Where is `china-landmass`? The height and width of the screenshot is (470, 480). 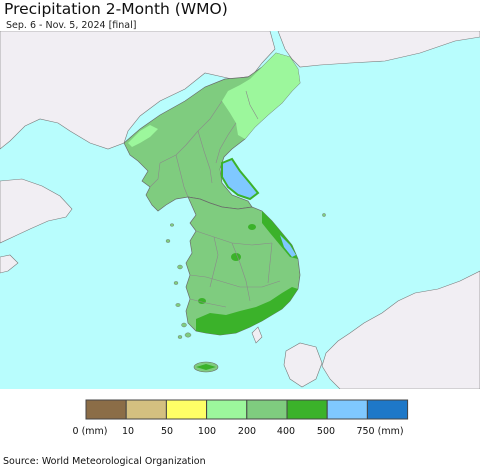 china-landmass is located at coordinates (138, 90).